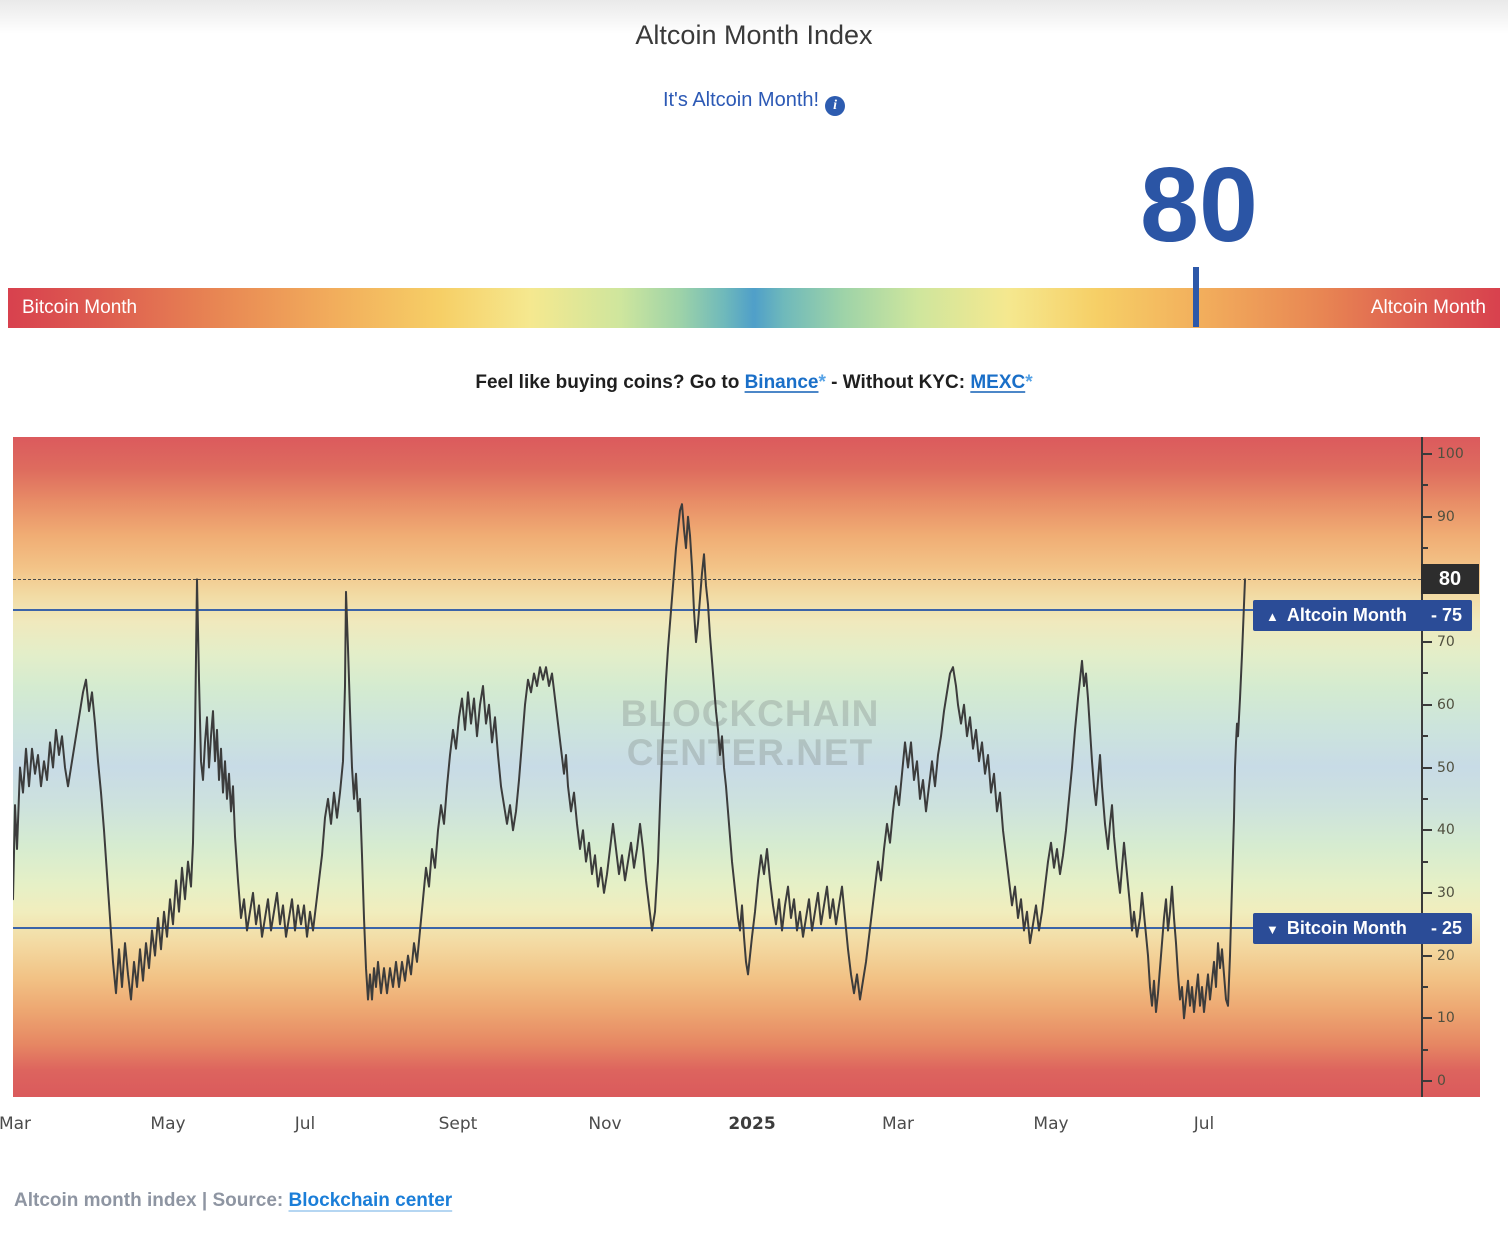 Image resolution: width=1508 pixels, height=1238 pixels. I want to click on triangle-down-icon: ▼, so click(1272, 929).